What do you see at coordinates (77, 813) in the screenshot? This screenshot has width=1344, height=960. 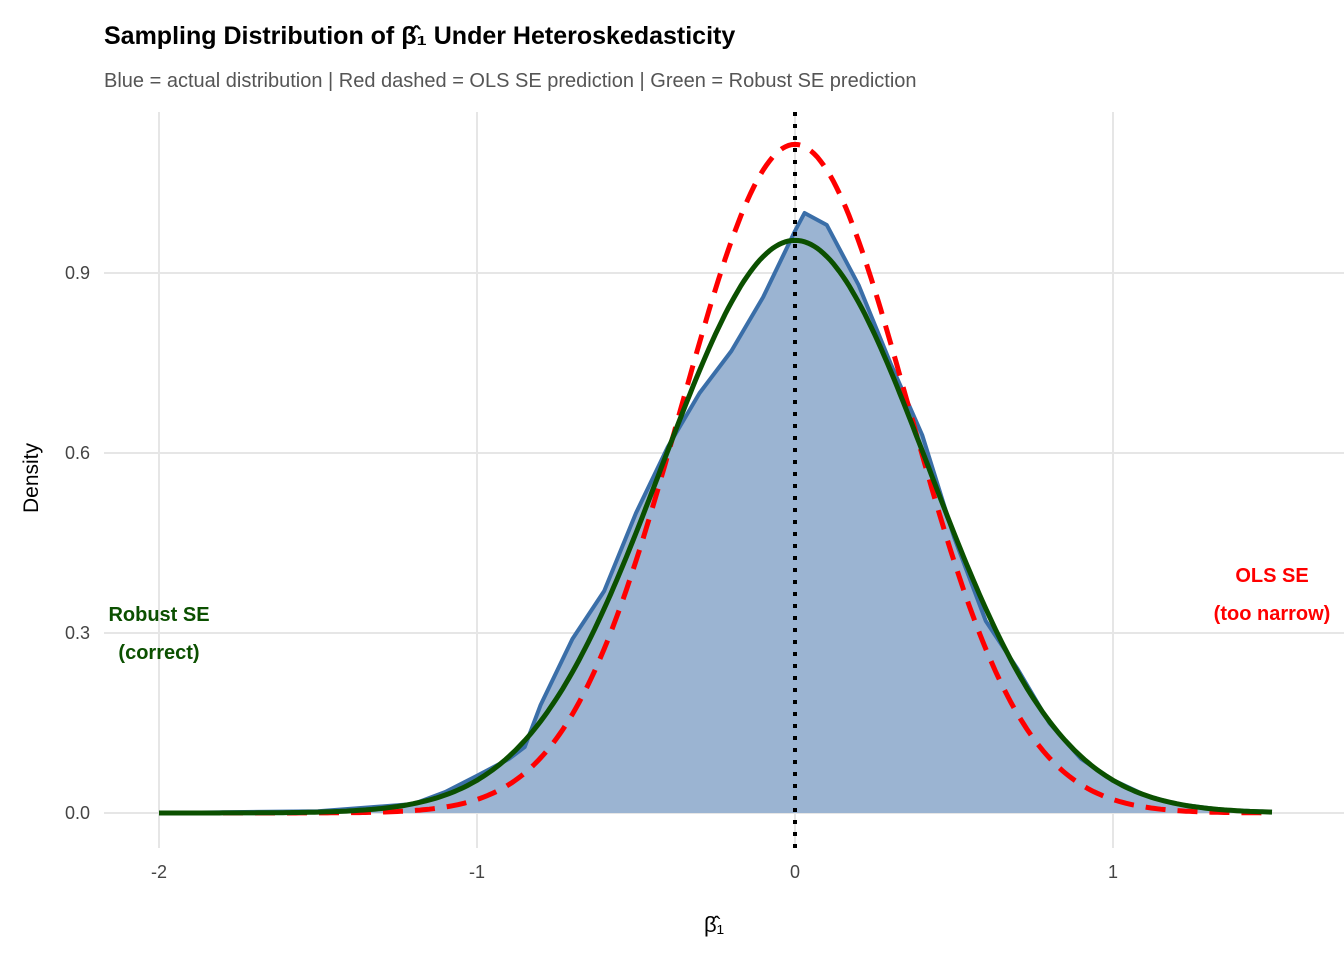 I see `y-tick-label: 0.0` at bounding box center [77, 813].